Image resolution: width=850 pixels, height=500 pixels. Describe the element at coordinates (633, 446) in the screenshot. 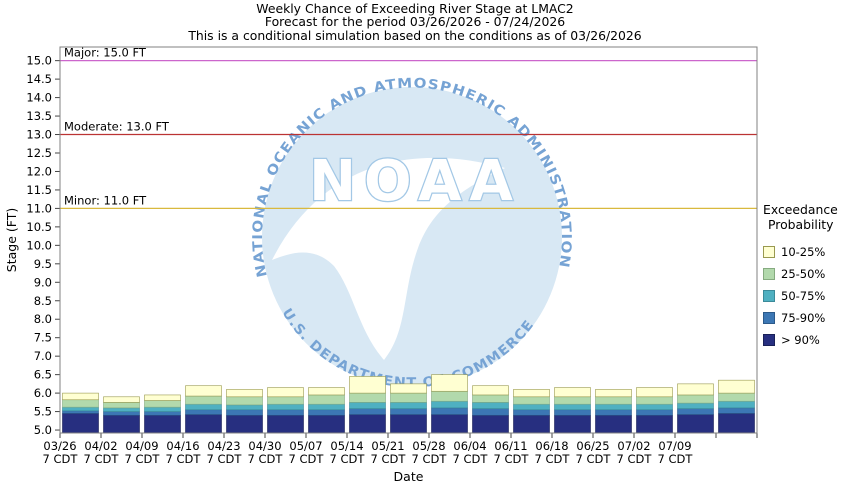

I see `x-tick-date: 07/02` at that location.